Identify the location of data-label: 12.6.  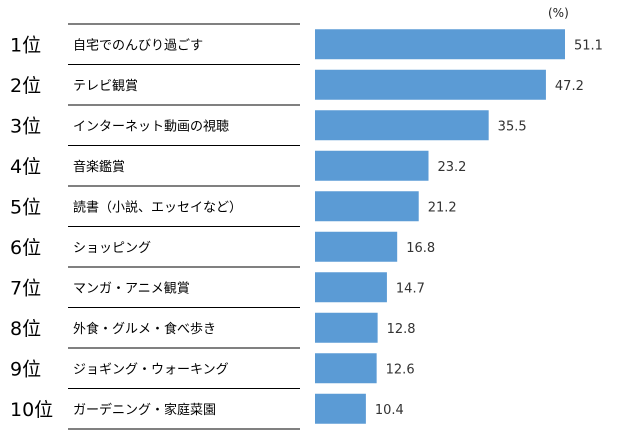
(400, 369).